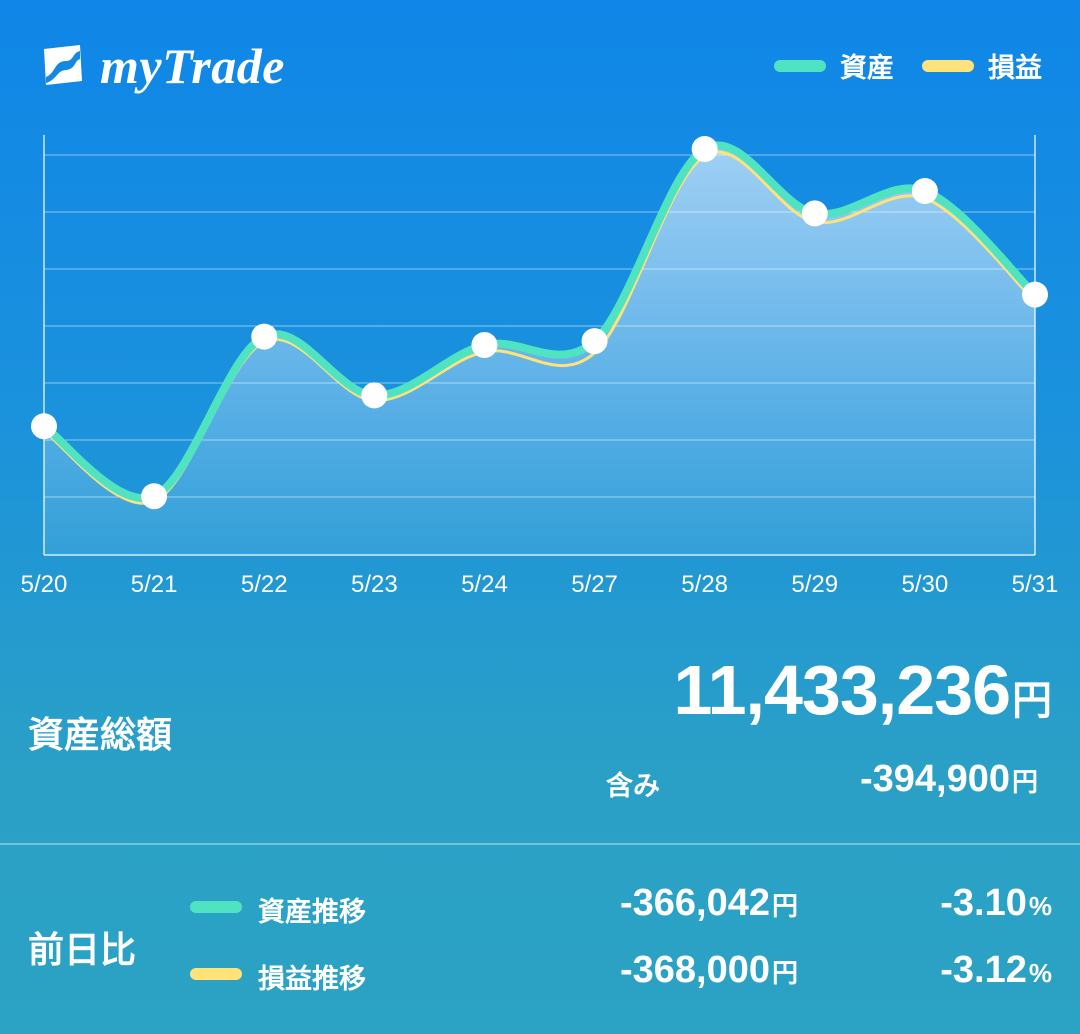 The image size is (1080, 1034). I want to click on unrealized-unit: 円, so click(1024, 782).